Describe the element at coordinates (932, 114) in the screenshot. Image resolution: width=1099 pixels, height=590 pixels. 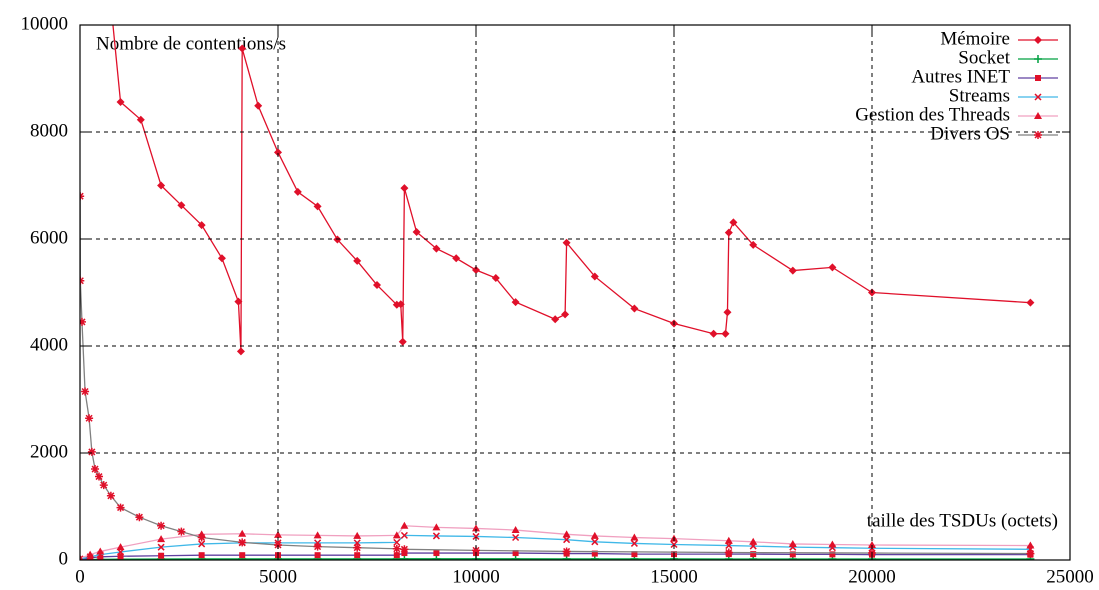
I see `legend-label: Gestion des Threads` at that location.